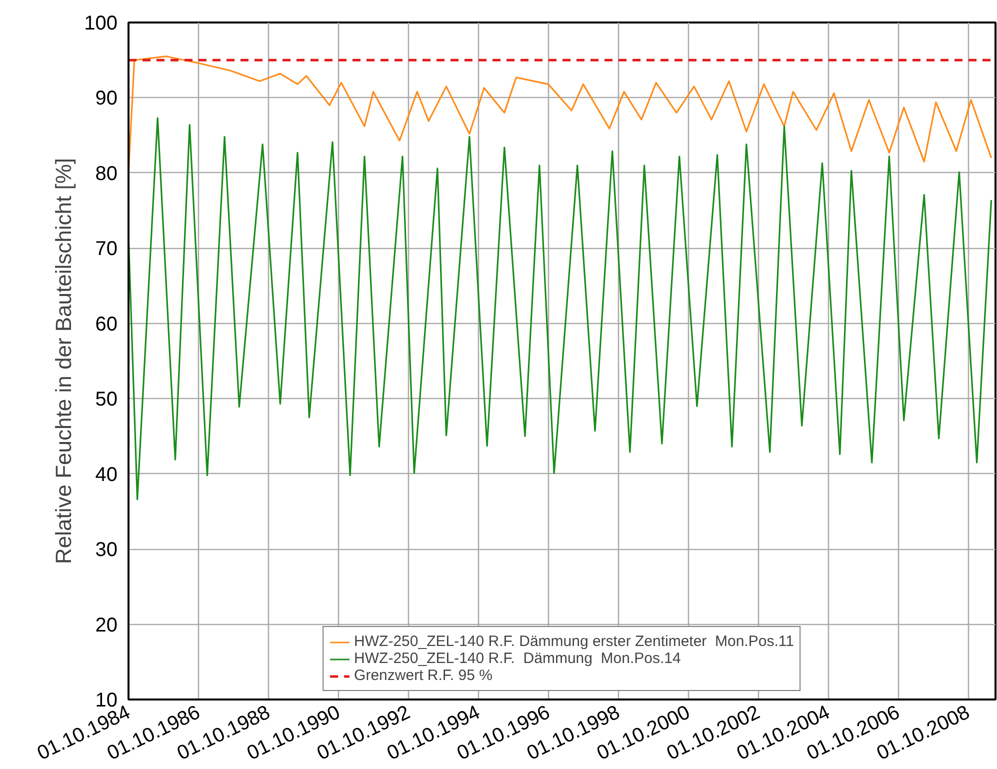  I want to click on y-tick-label: 70, so click(106, 249).